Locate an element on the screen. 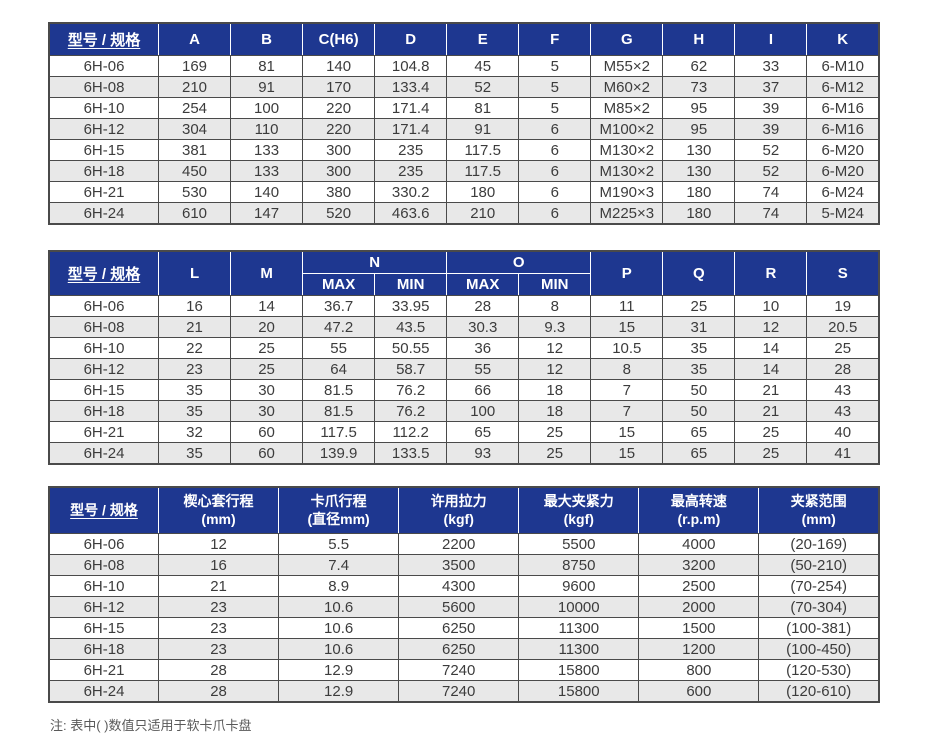 The image size is (931, 747). value-cell: 110 is located at coordinates (267, 129).